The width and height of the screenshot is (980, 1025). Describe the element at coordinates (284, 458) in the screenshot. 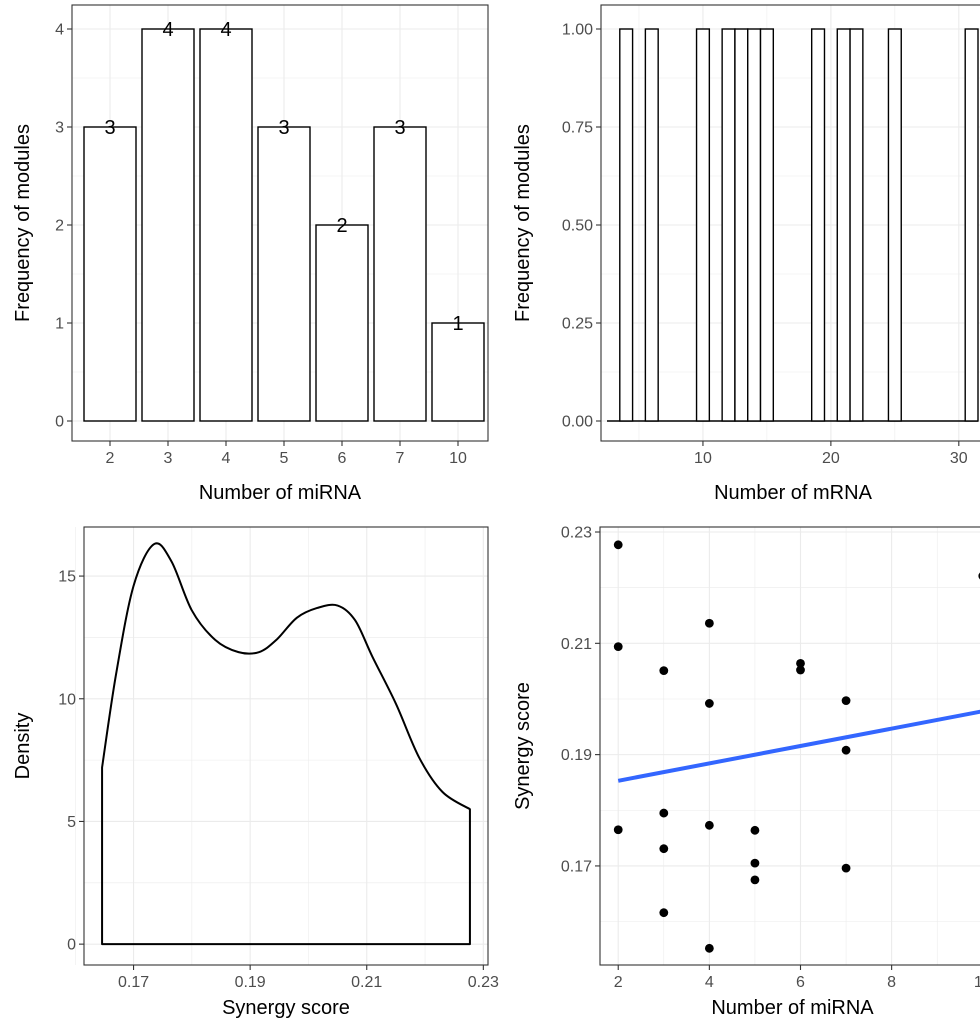

I see `x-tick-label: 5` at that location.